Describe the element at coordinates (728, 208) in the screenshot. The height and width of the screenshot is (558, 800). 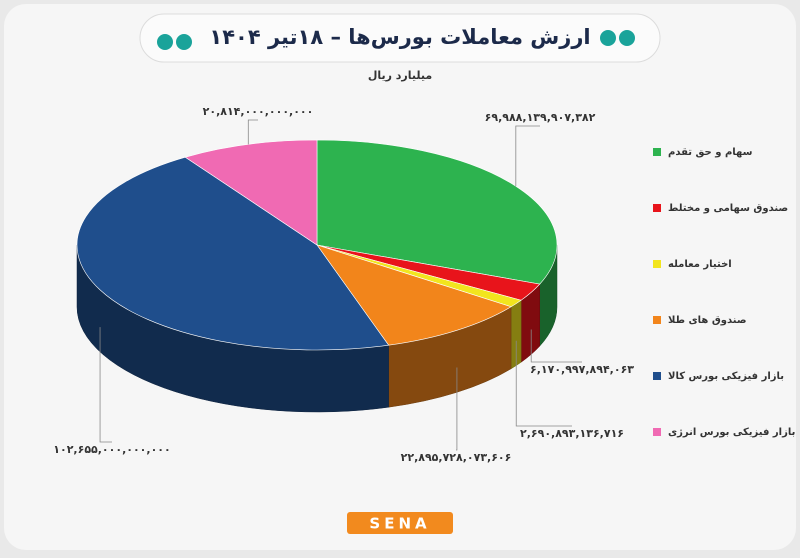
I see `legend-label: صندوق سهامی و مختلط` at that location.